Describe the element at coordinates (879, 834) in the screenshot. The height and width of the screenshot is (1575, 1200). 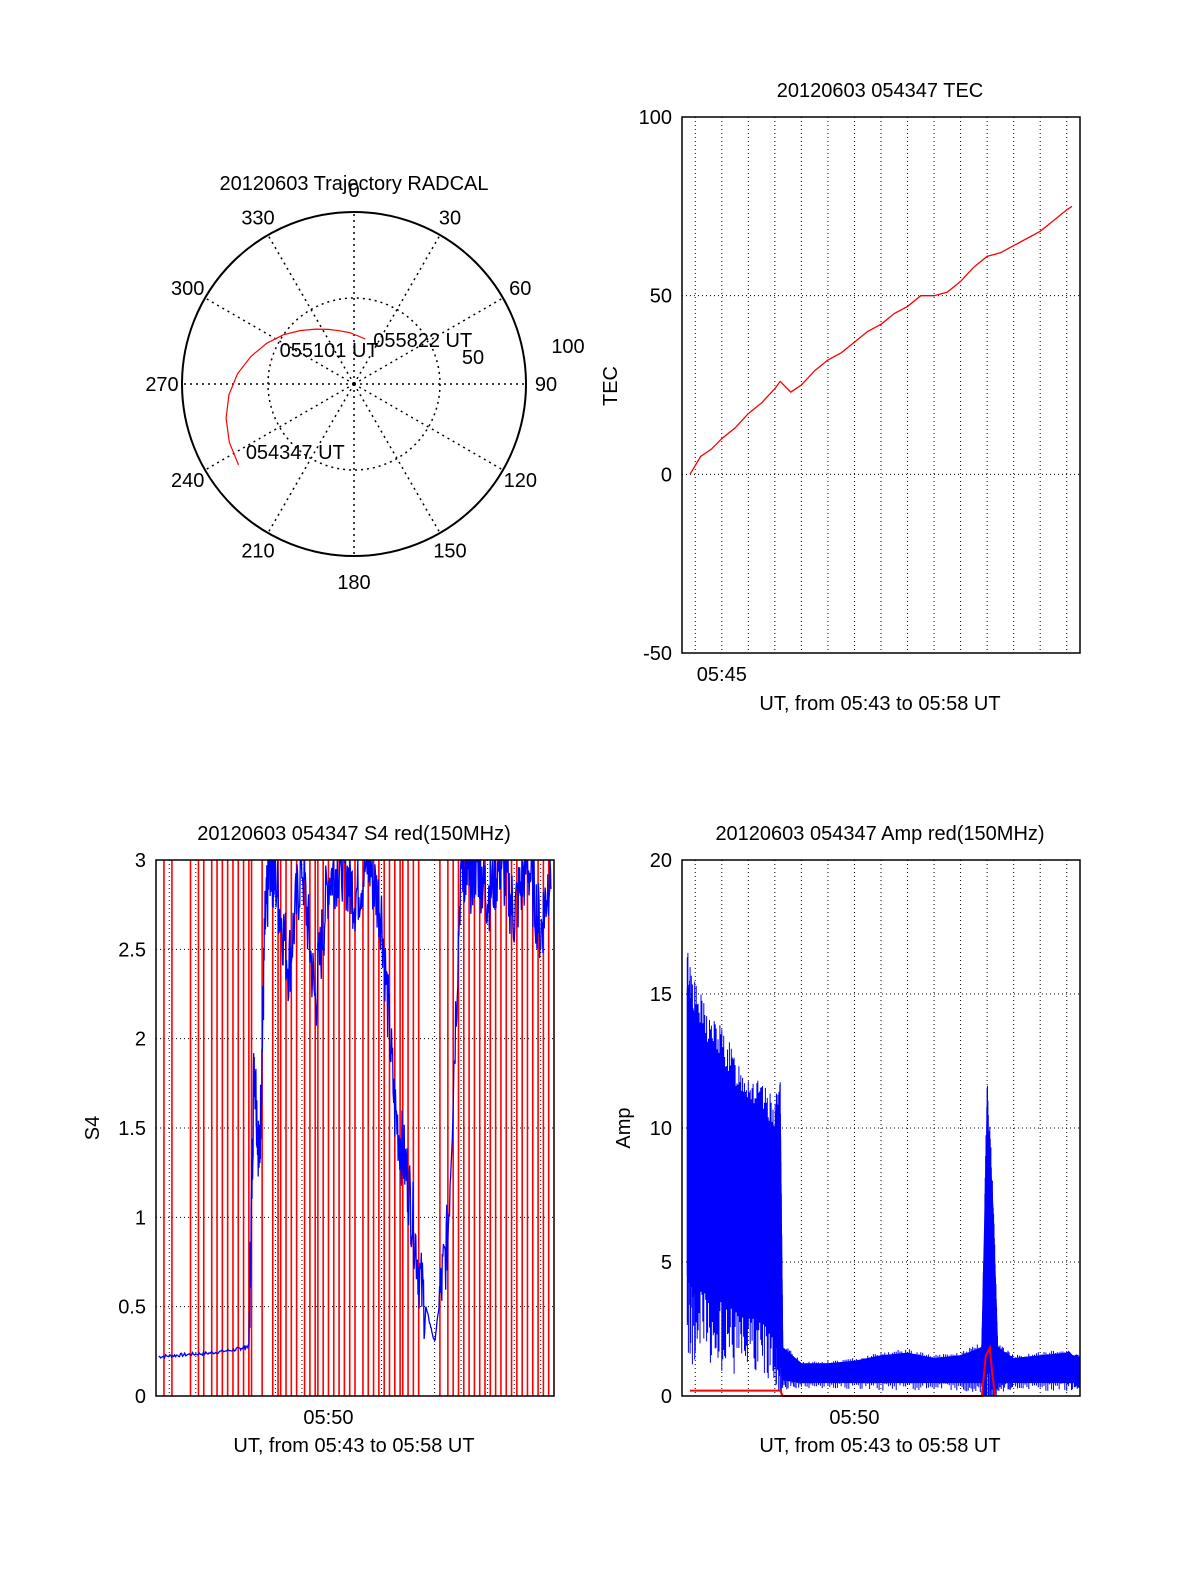
I see `amp-title: 20120603 054347 Amp red(150MHz)` at that location.